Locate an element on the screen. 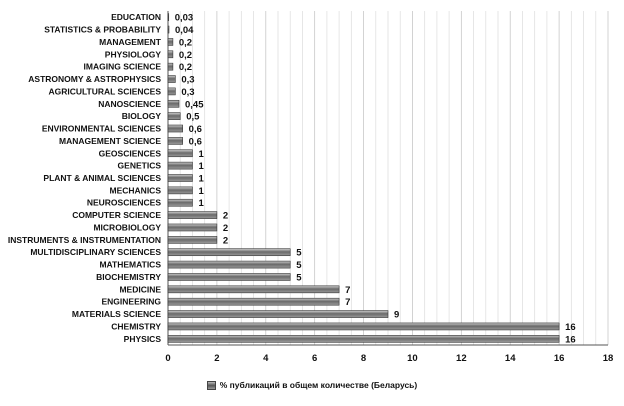 The height and width of the screenshot is (406, 624). x-tick-label: 4 is located at coordinates (266, 358).